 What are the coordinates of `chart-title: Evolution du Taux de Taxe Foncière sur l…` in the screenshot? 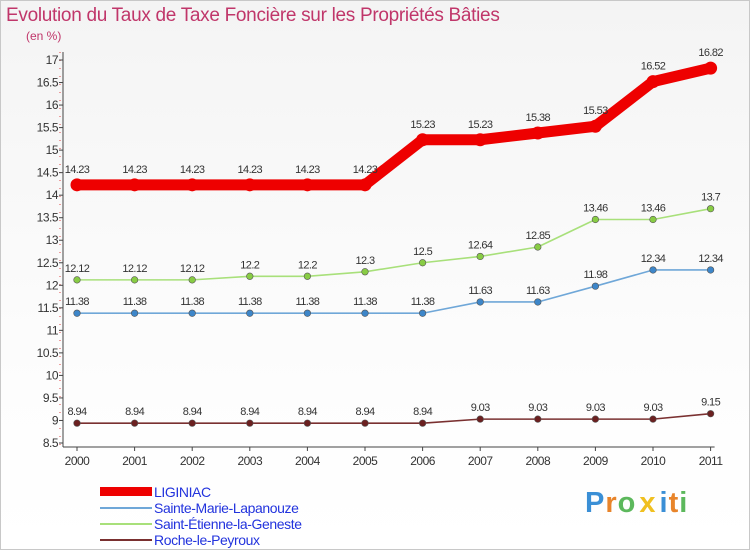 It's located at (253, 15).